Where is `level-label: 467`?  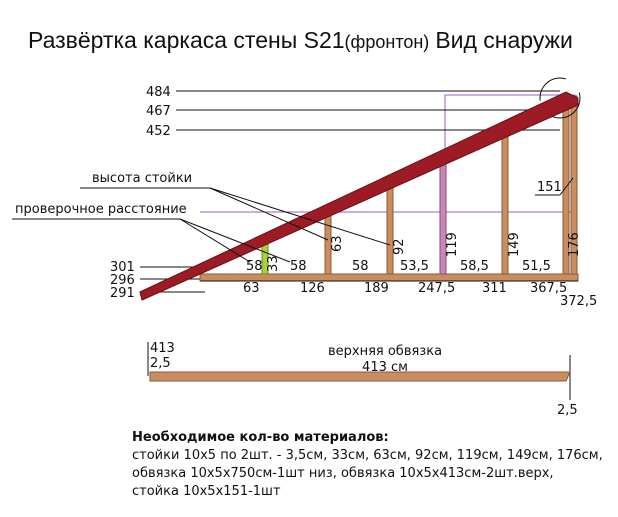 level-label: 467 is located at coordinates (158, 111).